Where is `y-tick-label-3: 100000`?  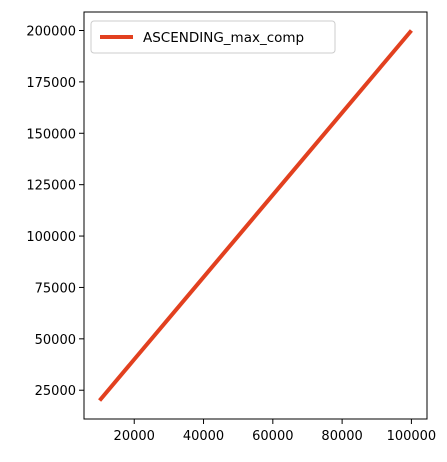 y-tick-label-3: 100000 is located at coordinates (51, 237).